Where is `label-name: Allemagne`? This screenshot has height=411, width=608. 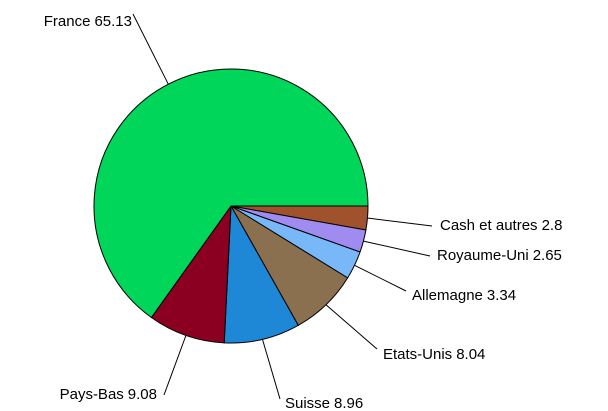
label-name: Allemagne is located at coordinates (447, 295).